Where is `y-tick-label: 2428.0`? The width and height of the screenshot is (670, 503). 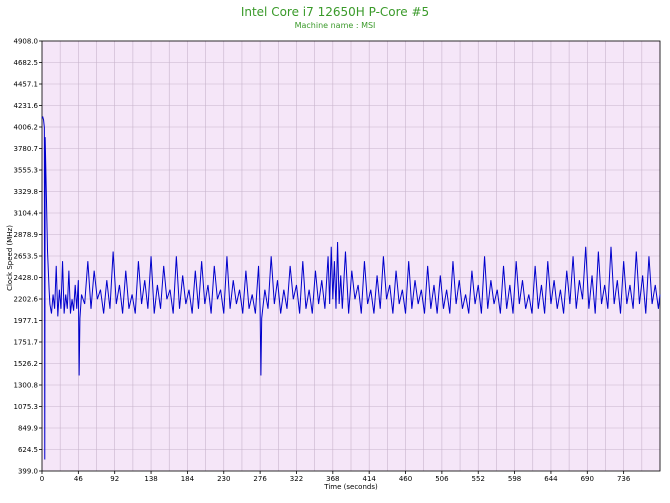 y-tick-label: 2428.0 is located at coordinates (26, 278).